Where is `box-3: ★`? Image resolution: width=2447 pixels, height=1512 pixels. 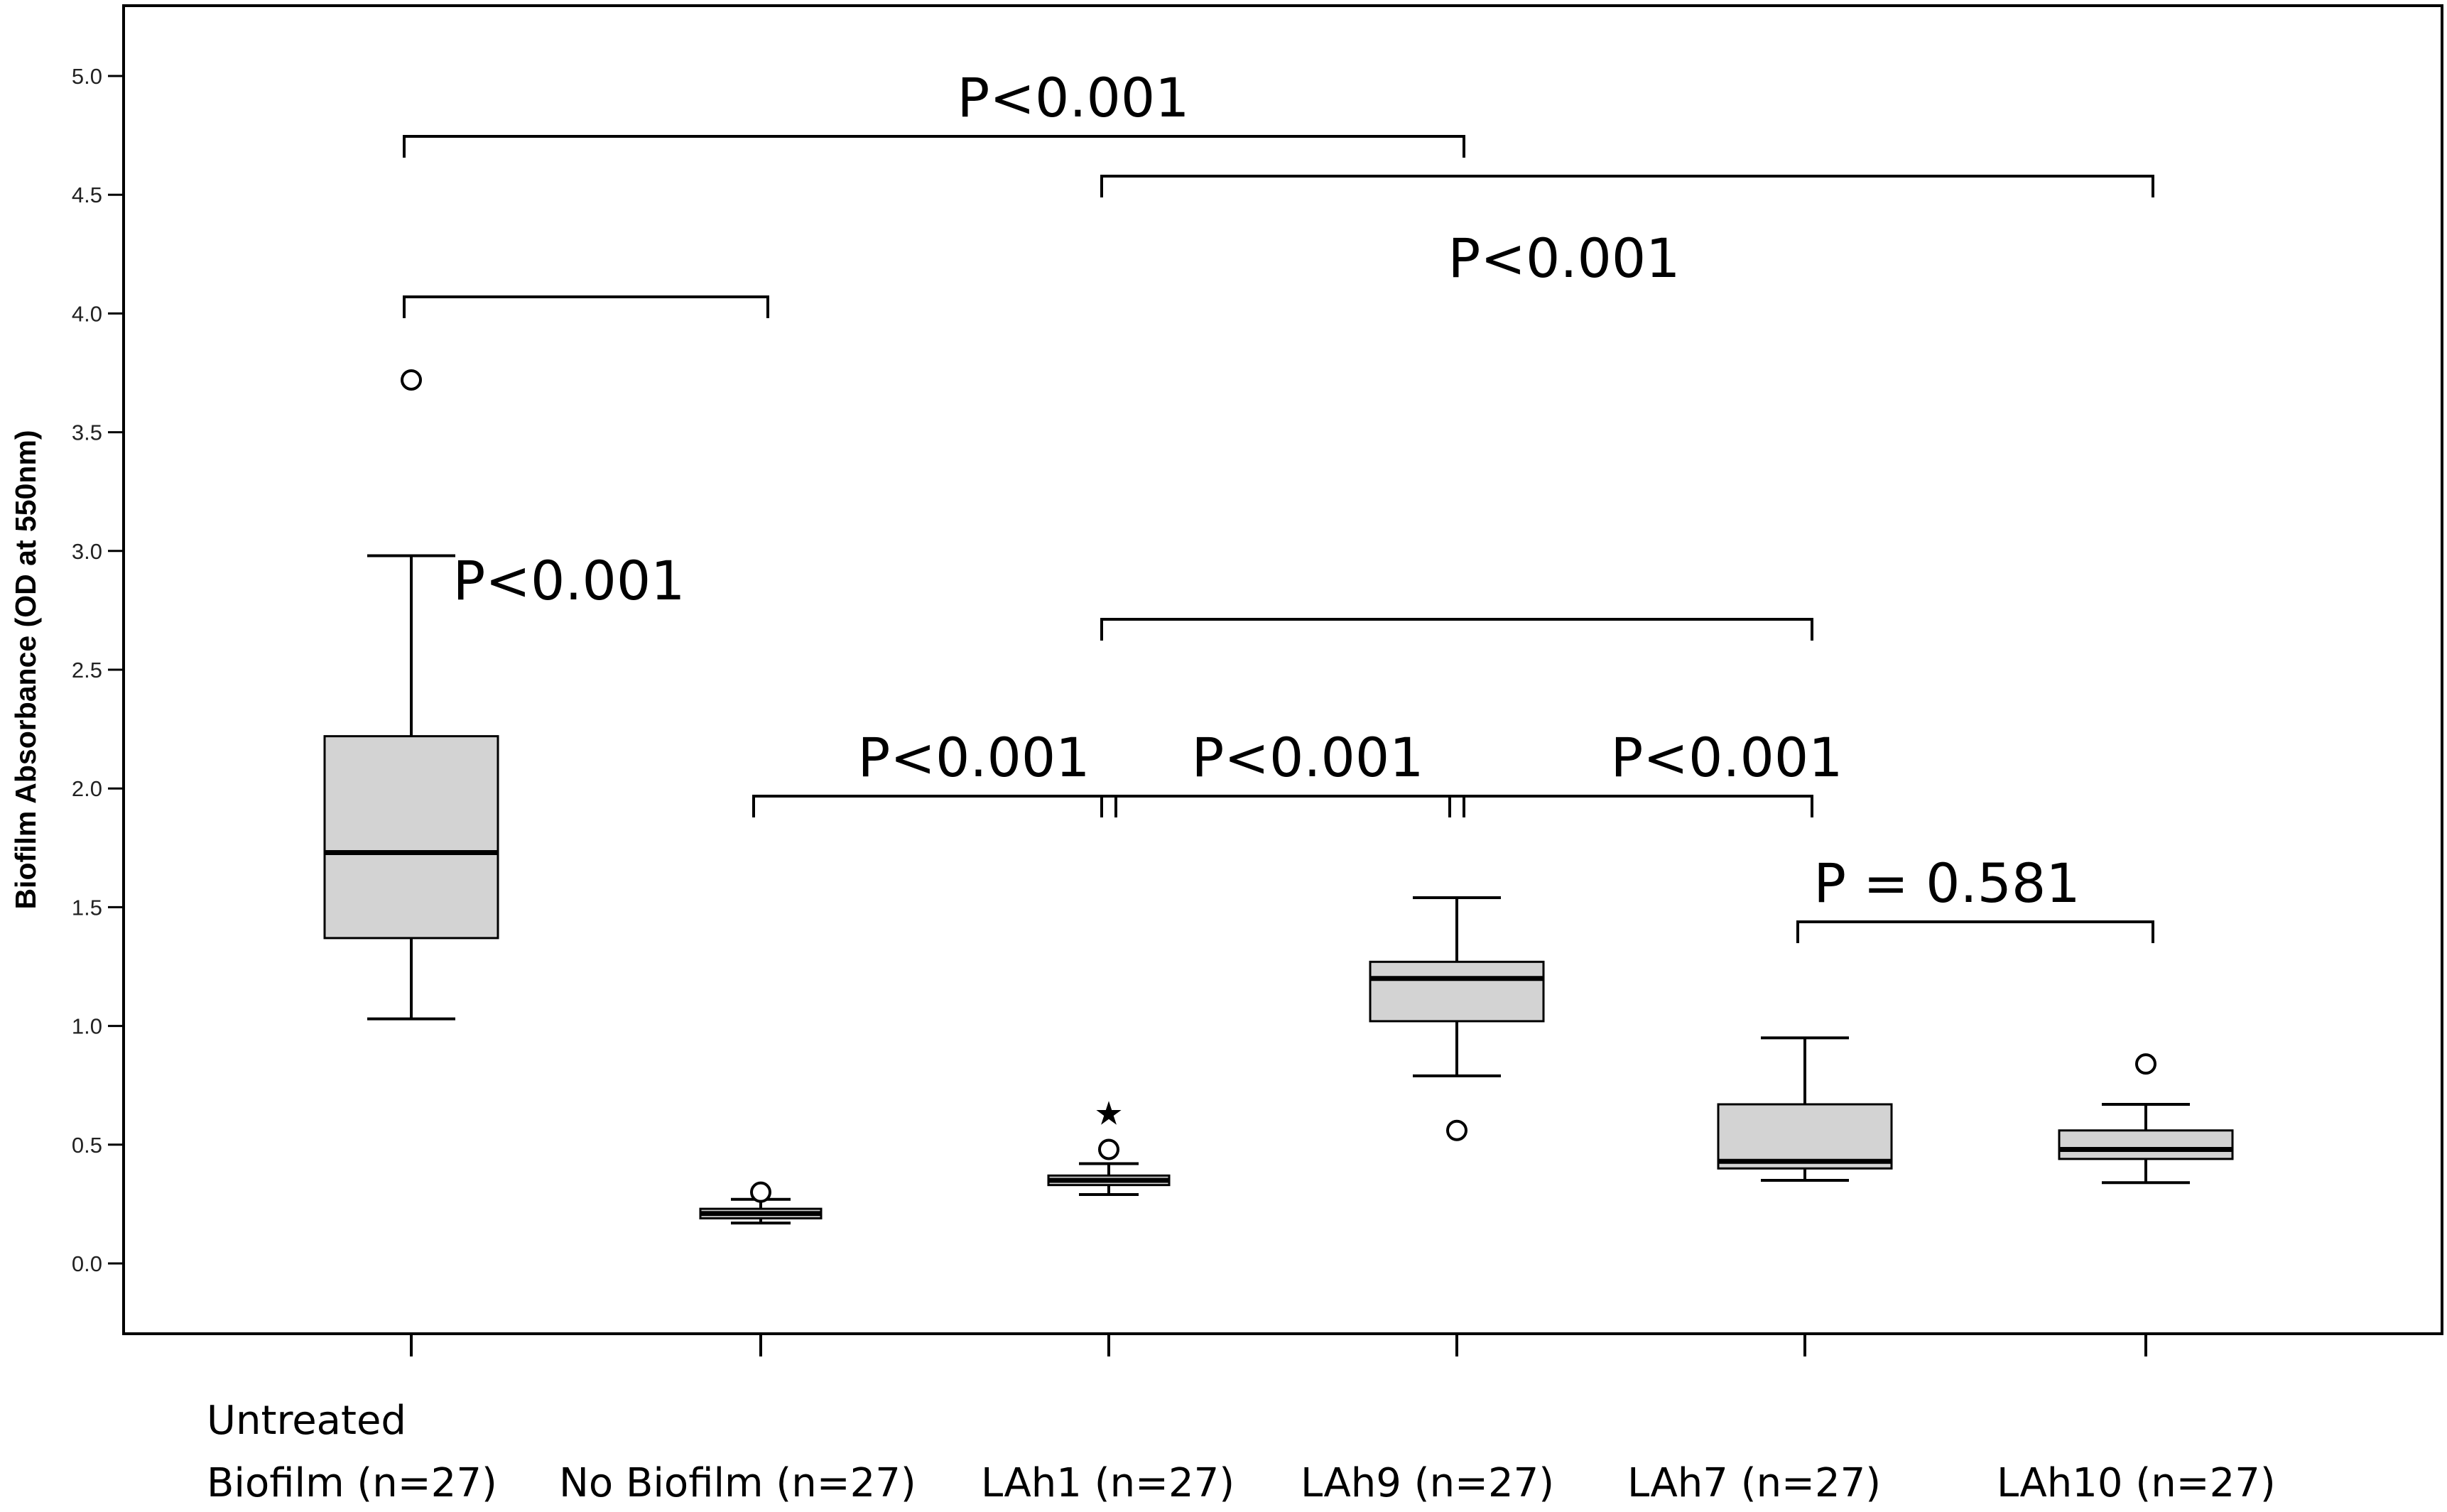
box-3: ★ is located at coordinates (1109, 1145).